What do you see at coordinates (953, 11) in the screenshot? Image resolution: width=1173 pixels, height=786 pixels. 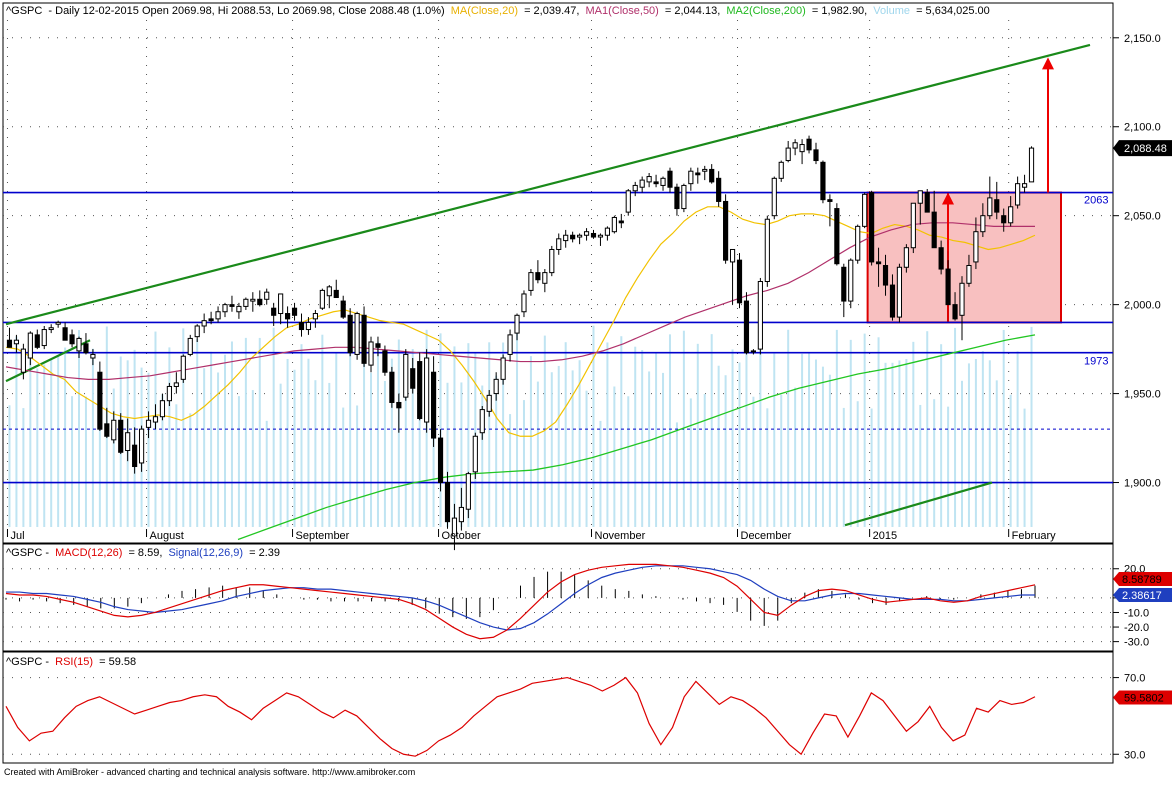 I see `header-volume-value: = 5,634,025.00` at bounding box center [953, 11].